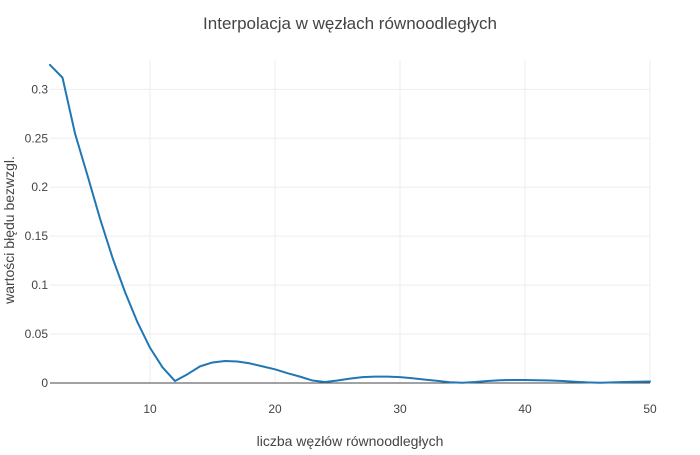  I want to click on y-axis-title: wartości błędu bezwzgl., so click(9, 230).